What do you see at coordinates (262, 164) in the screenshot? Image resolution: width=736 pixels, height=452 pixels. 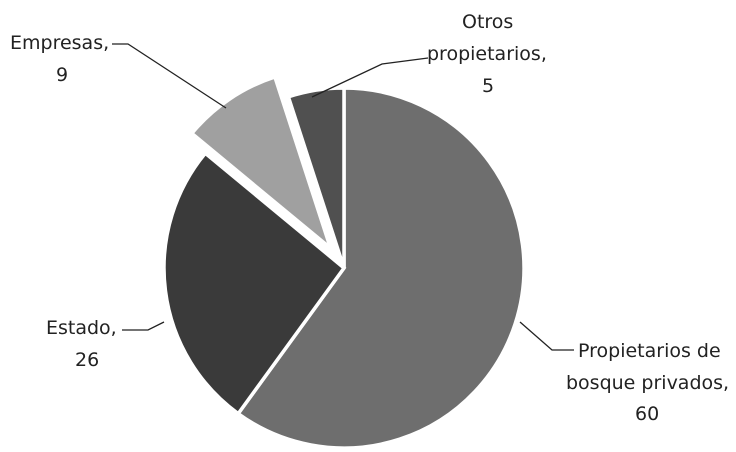 I see `slice-empresas` at bounding box center [262, 164].